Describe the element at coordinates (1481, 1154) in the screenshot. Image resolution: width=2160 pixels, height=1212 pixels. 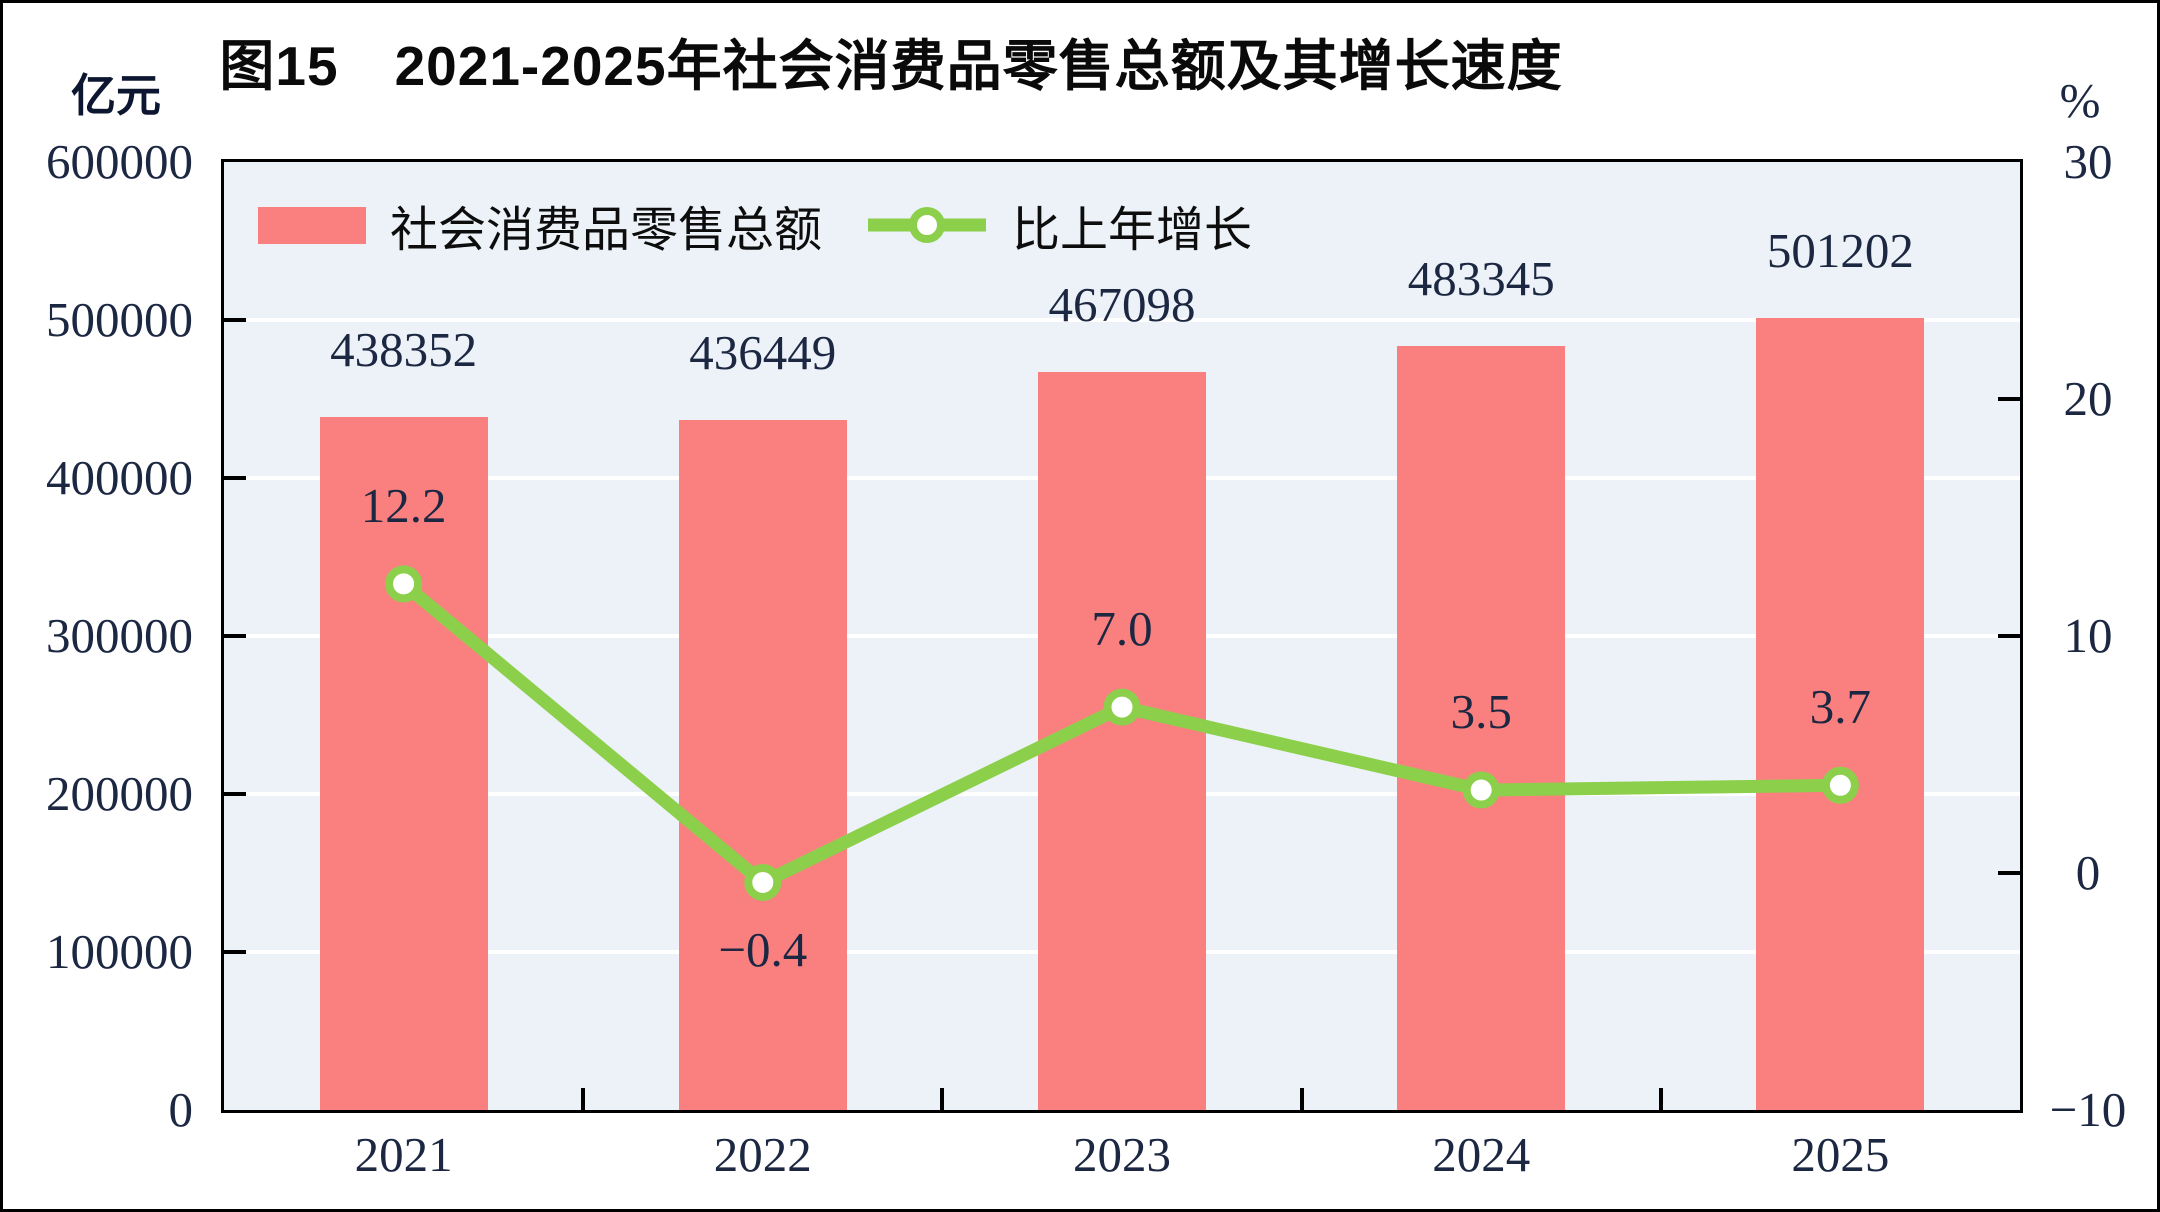
I see `x-axis-year-label: 2024` at that location.